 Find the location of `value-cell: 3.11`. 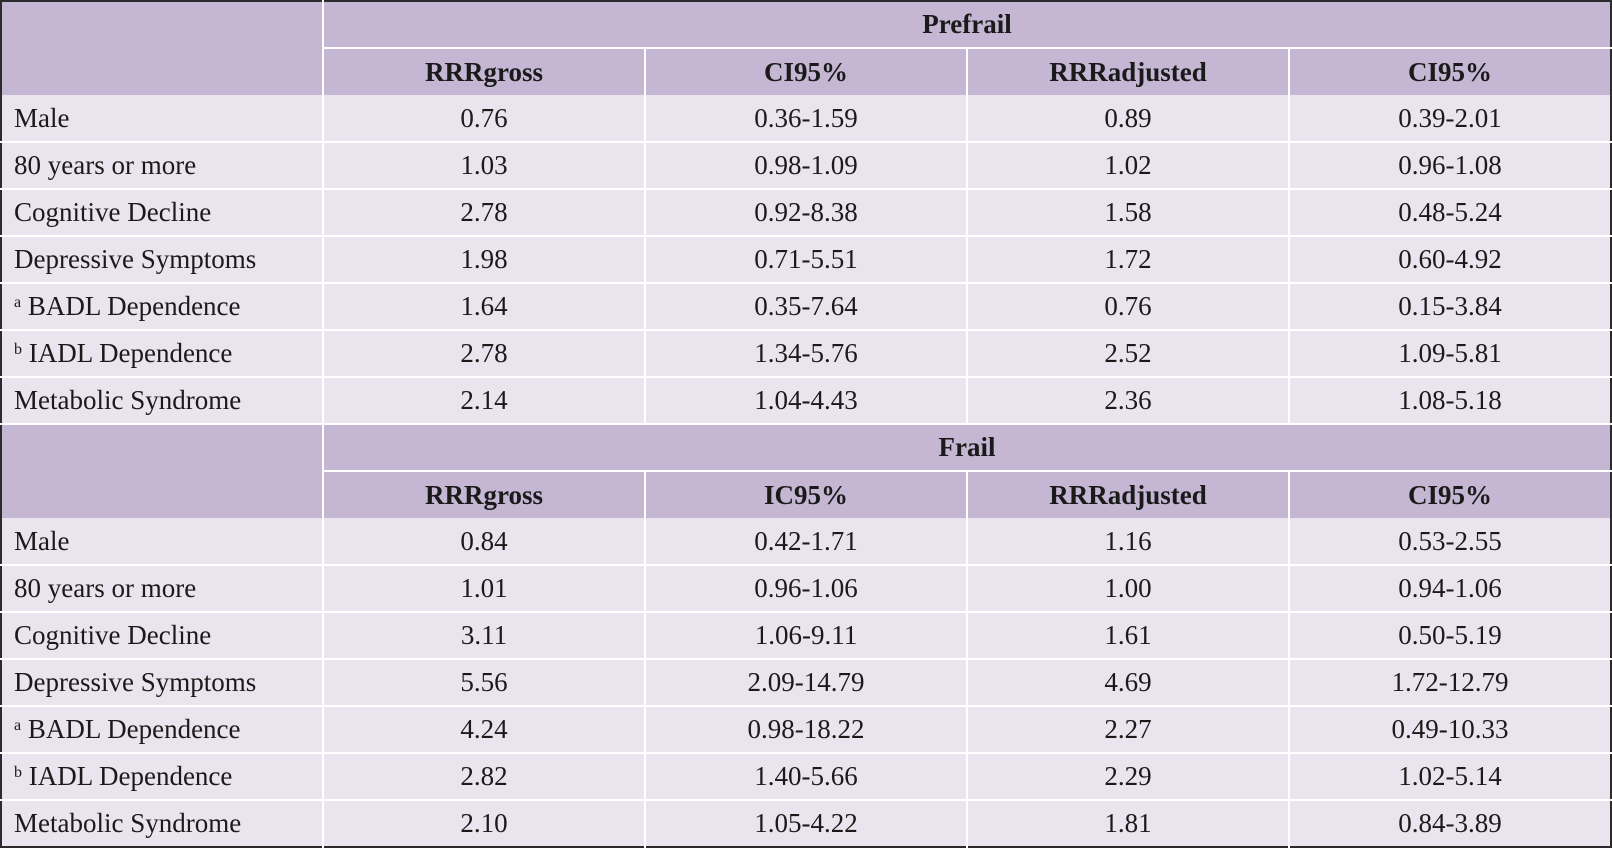

value-cell: 3.11 is located at coordinates (483, 636).